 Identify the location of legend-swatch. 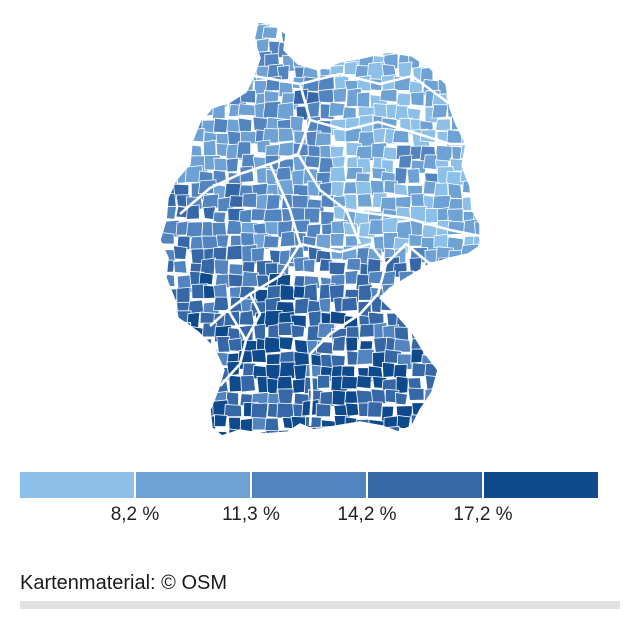
(425, 485).